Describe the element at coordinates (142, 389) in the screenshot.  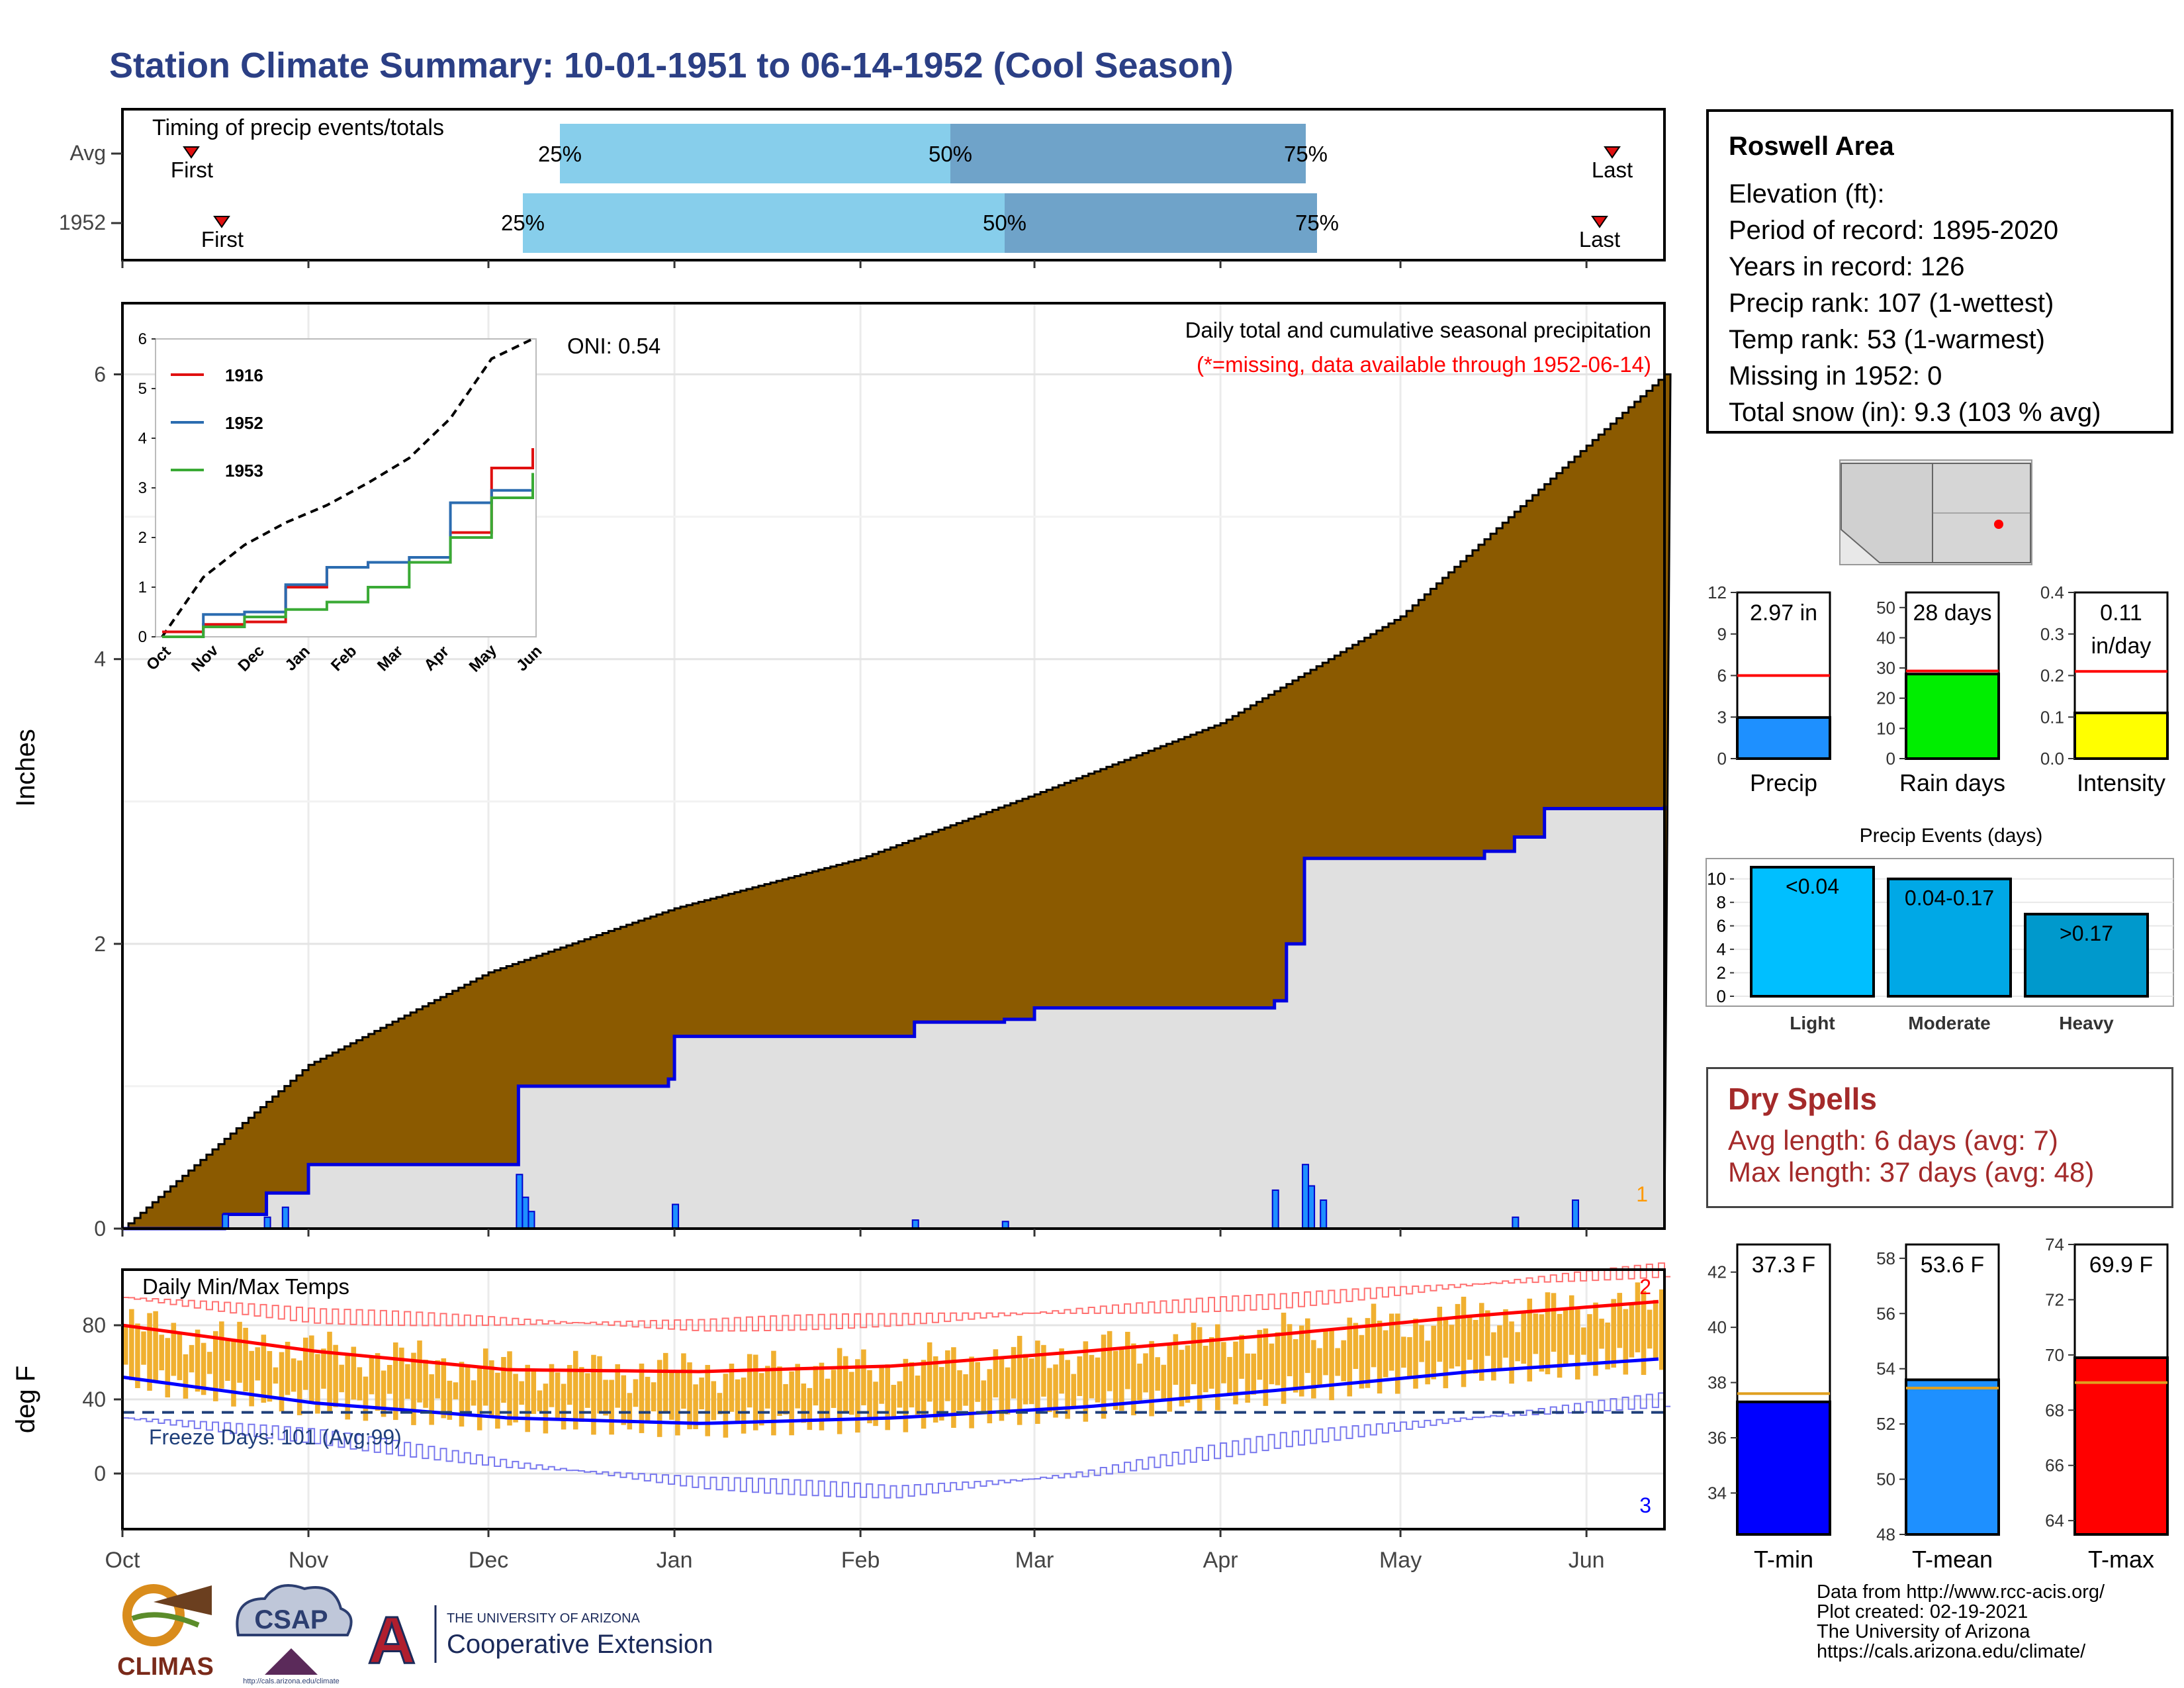
I see `inset-y-label: 5` at that location.